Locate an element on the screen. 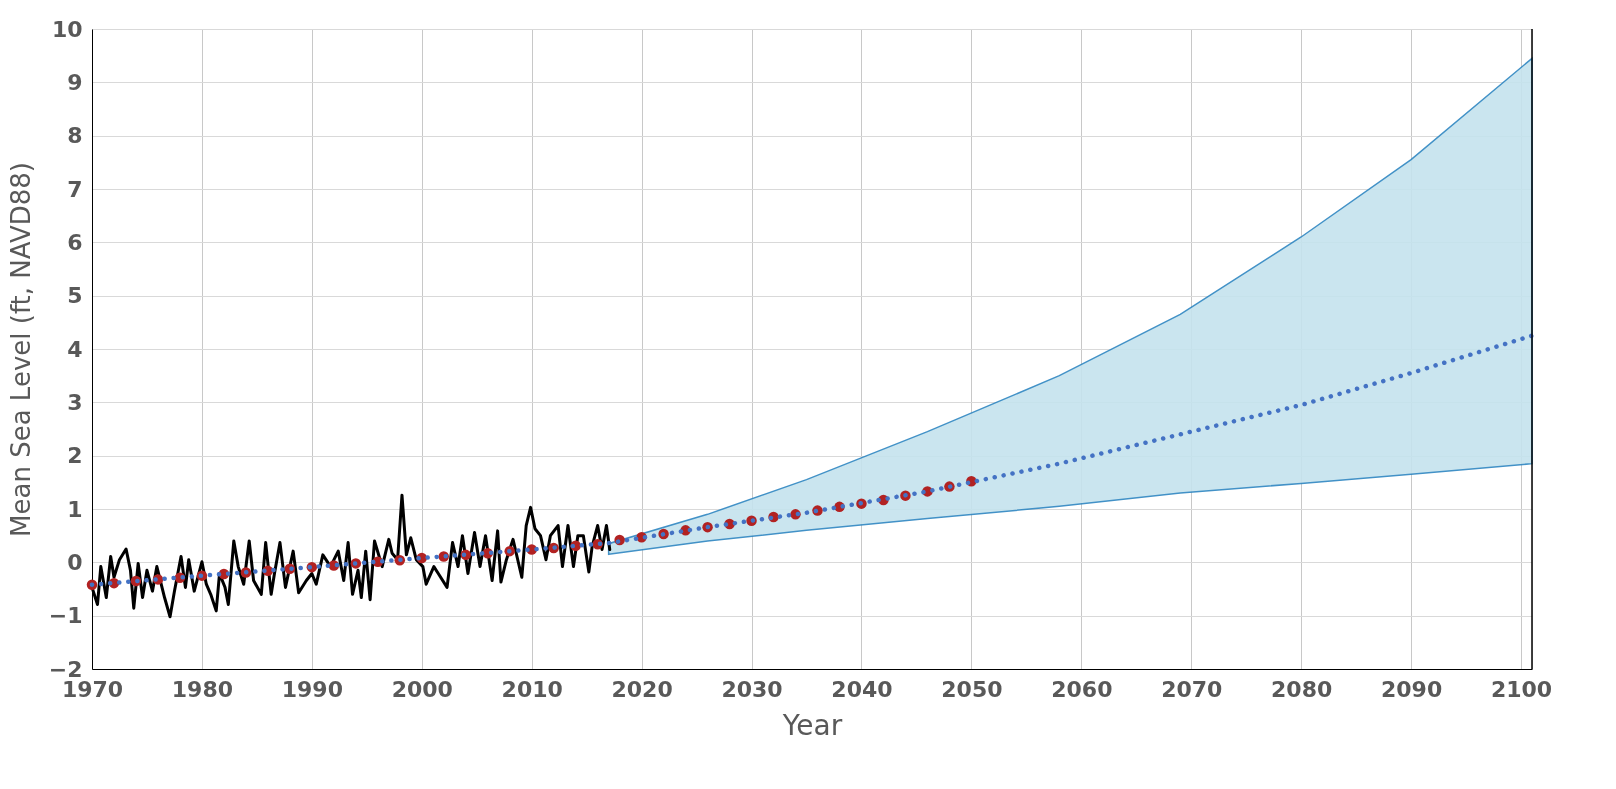 The height and width of the screenshot is (789, 1616). y-tick-label: 0 is located at coordinates (75, 562).